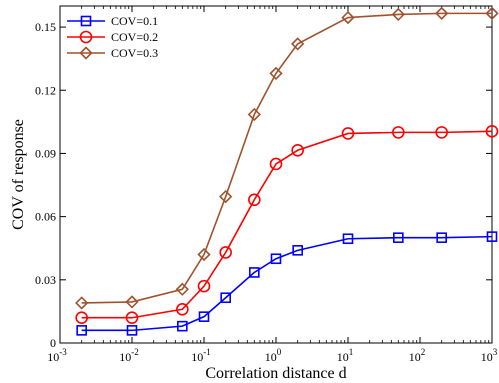 The image size is (499, 383). Describe the element at coordinates (134, 21) in the screenshot. I see `legend-label: COV=0.1` at that location.